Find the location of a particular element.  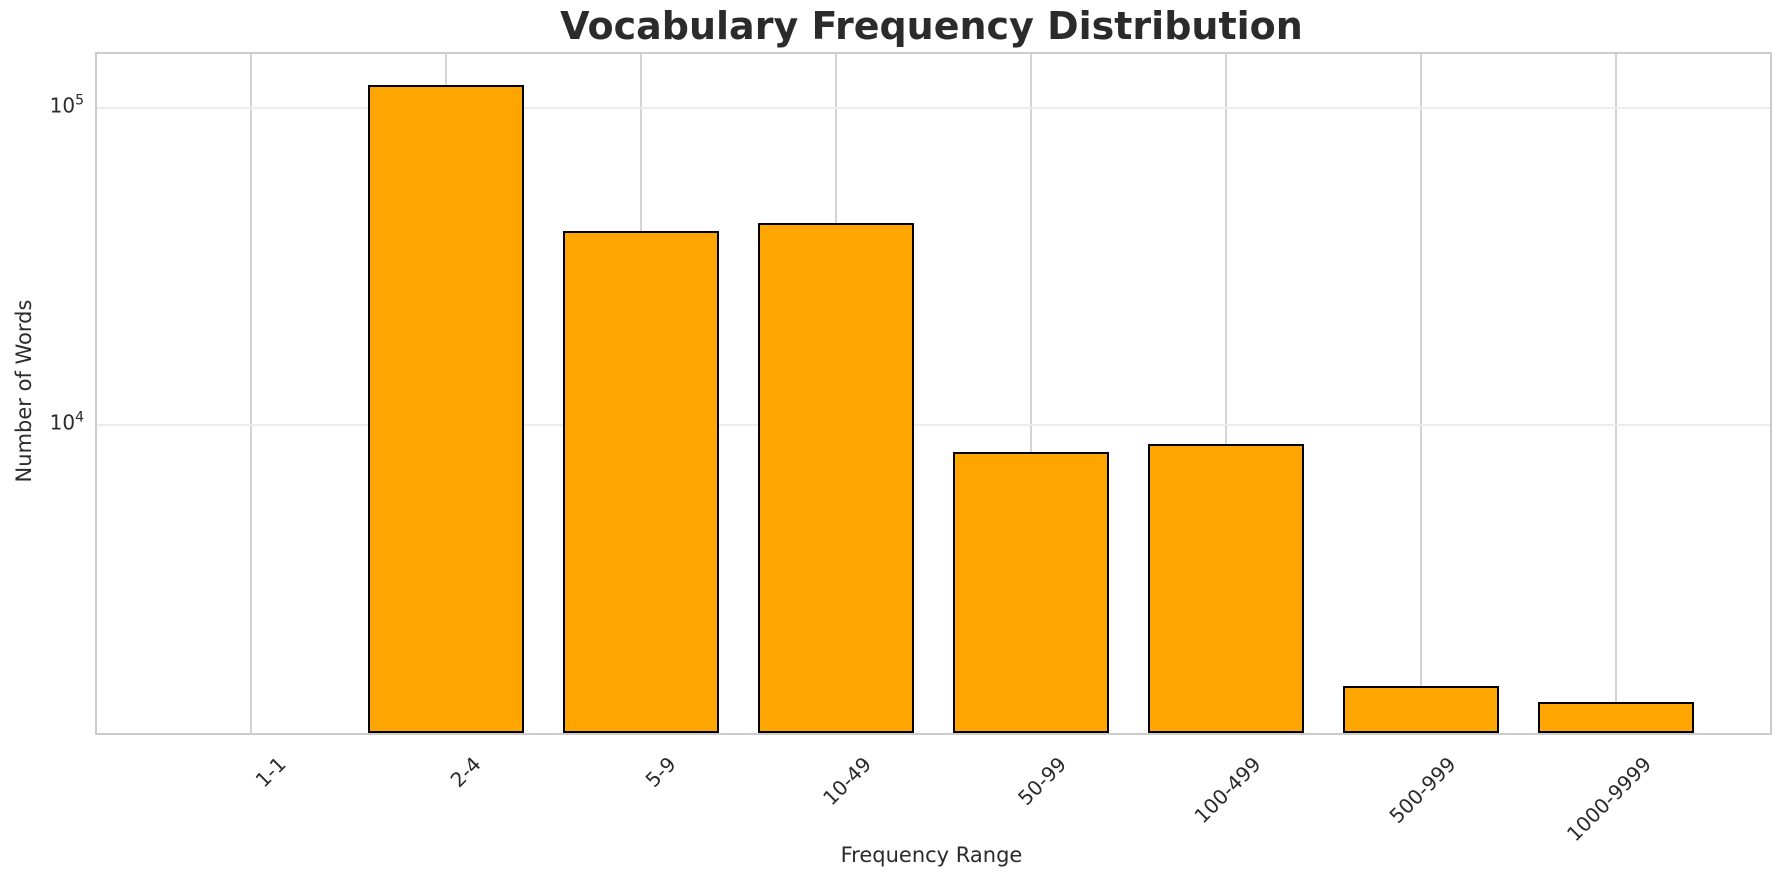

y-axis-tick-label: 105 is located at coordinates (66, 105).